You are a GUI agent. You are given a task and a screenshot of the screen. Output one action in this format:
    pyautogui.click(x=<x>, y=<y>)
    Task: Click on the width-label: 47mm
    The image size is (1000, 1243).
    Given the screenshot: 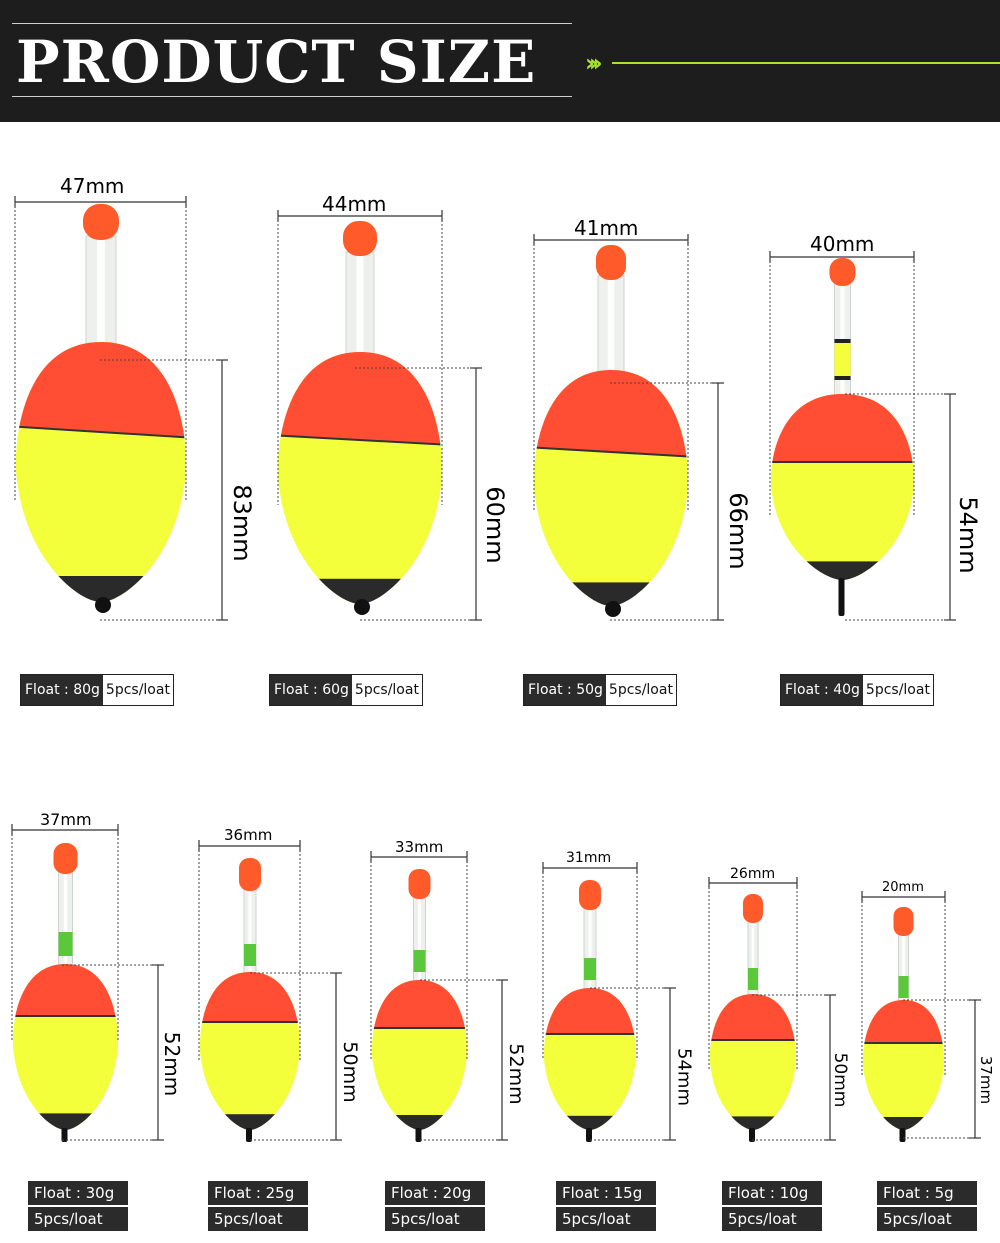 What is the action you would take?
    pyautogui.click(x=92, y=186)
    